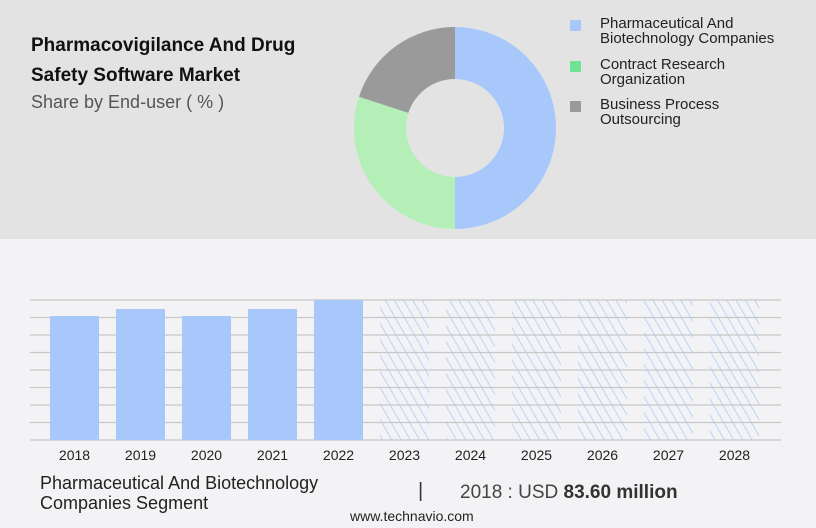  Describe the element at coordinates (536, 455) in the screenshot. I see `x-tick-label: 2025` at that location.